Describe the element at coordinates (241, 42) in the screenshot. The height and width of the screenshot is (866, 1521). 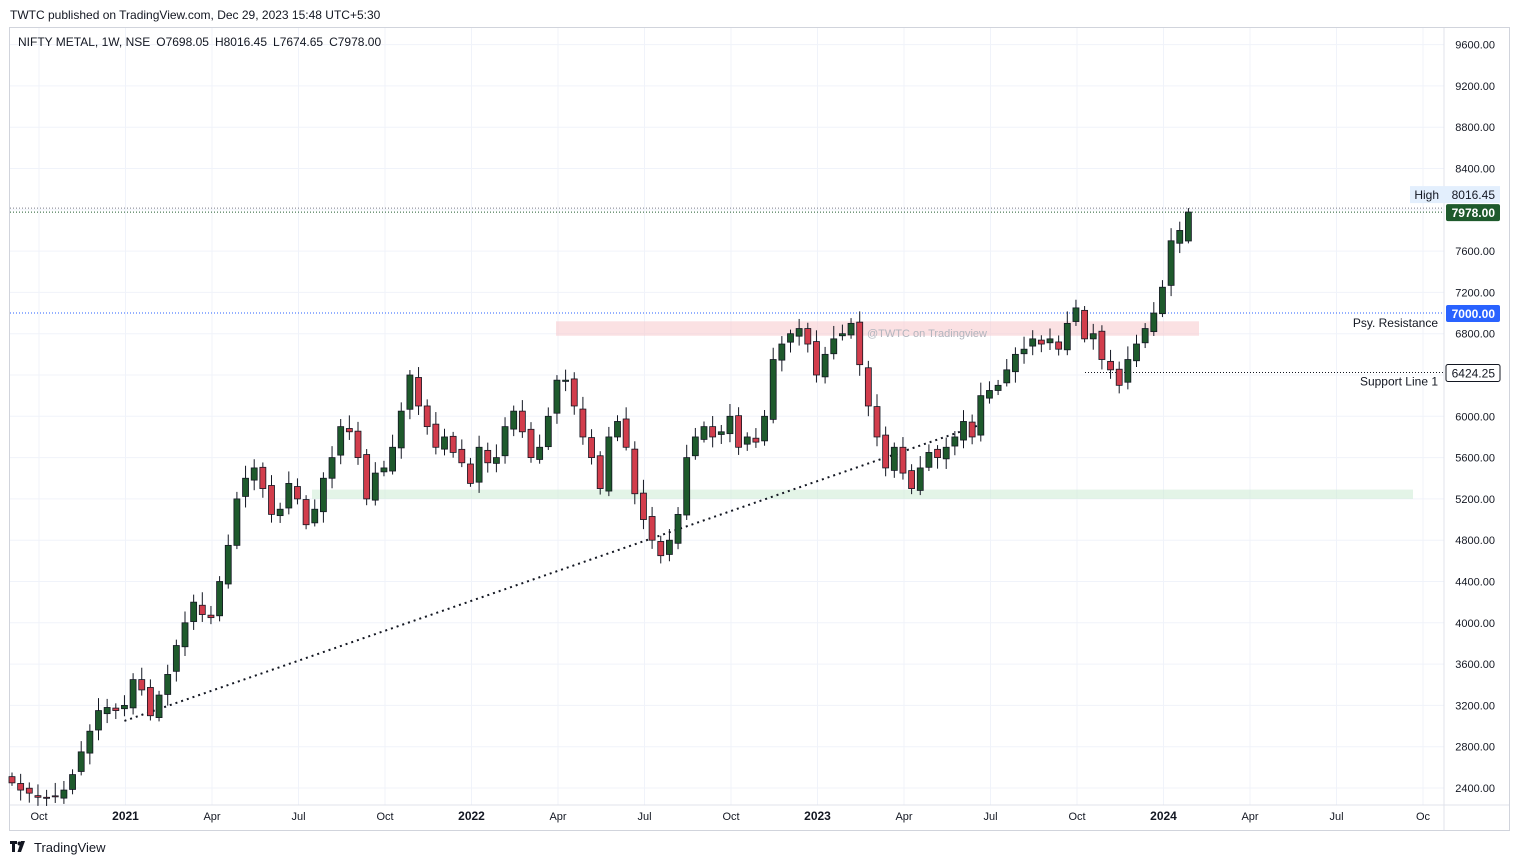
I see `legend-high: H8016.45` at that location.